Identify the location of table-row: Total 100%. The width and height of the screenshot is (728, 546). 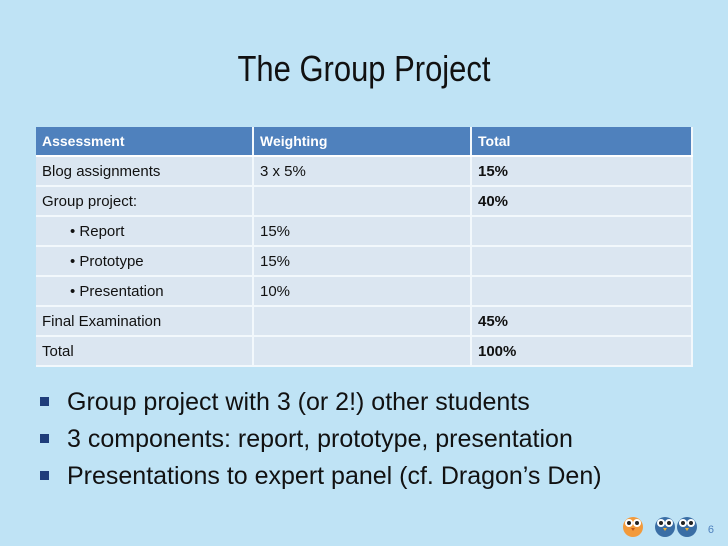
(364, 351).